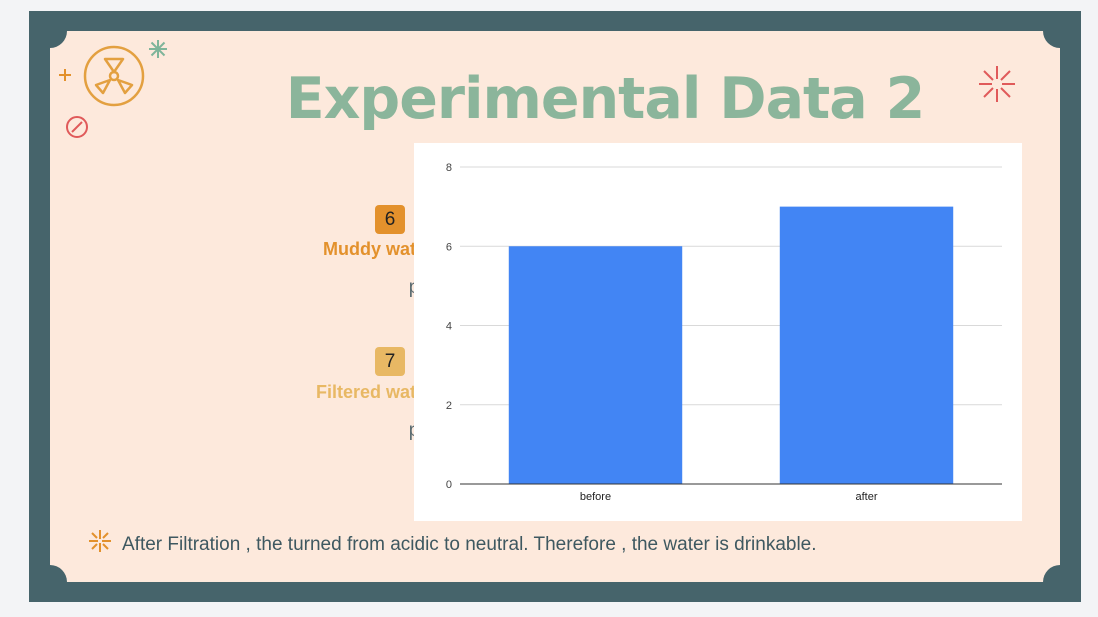 This screenshot has width=1098, height=617. I want to click on reading-label: Muddy water, so click(377, 249).